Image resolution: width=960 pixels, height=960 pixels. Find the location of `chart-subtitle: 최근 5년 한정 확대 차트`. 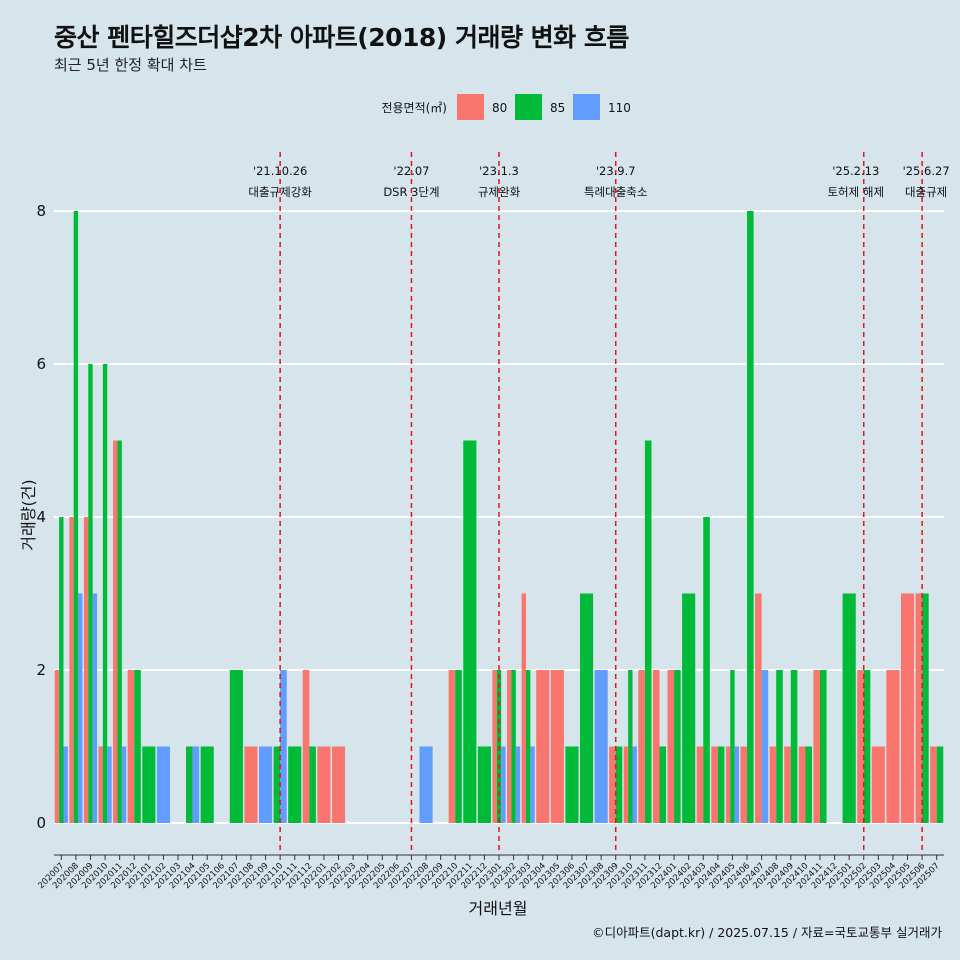

chart-subtitle: 최근 5년 한정 확대 차트 is located at coordinates (130, 65).